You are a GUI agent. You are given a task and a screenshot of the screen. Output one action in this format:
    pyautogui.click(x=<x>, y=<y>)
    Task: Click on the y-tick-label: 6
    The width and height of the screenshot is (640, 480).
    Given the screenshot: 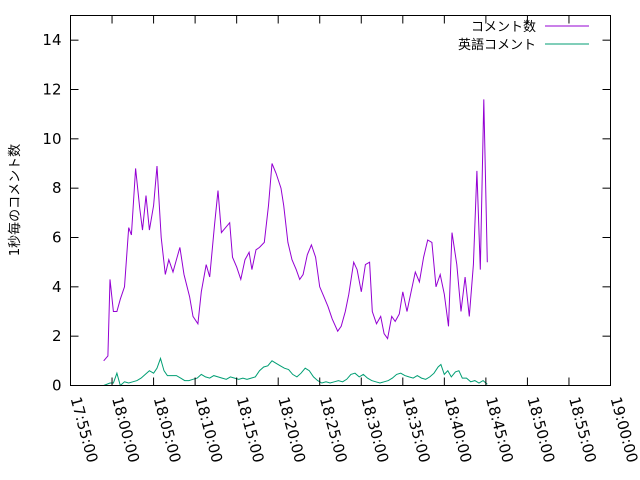 What is the action you would take?
    pyautogui.click(x=57, y=238)
    